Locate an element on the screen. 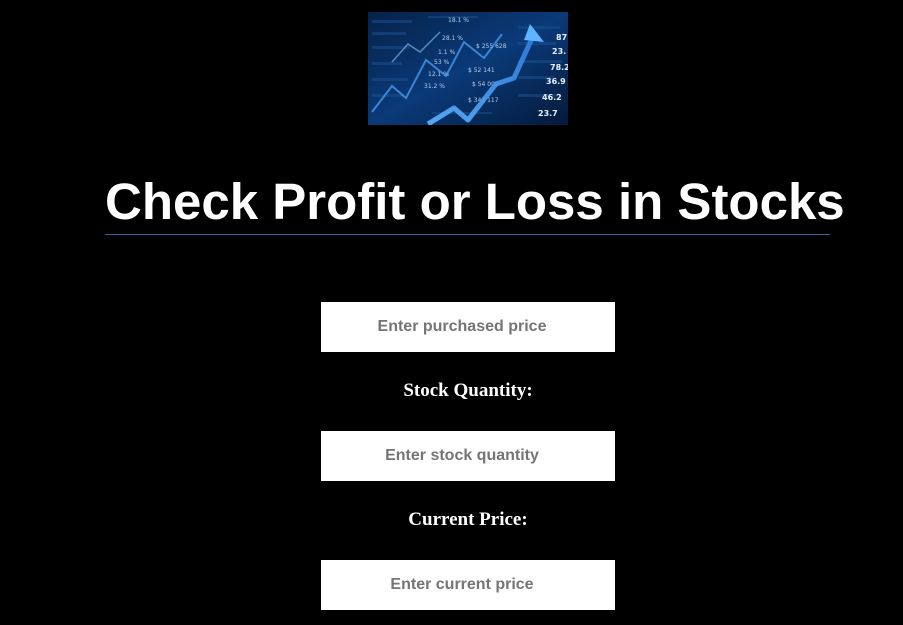  current-price-input is located at coordinates (468, 585).